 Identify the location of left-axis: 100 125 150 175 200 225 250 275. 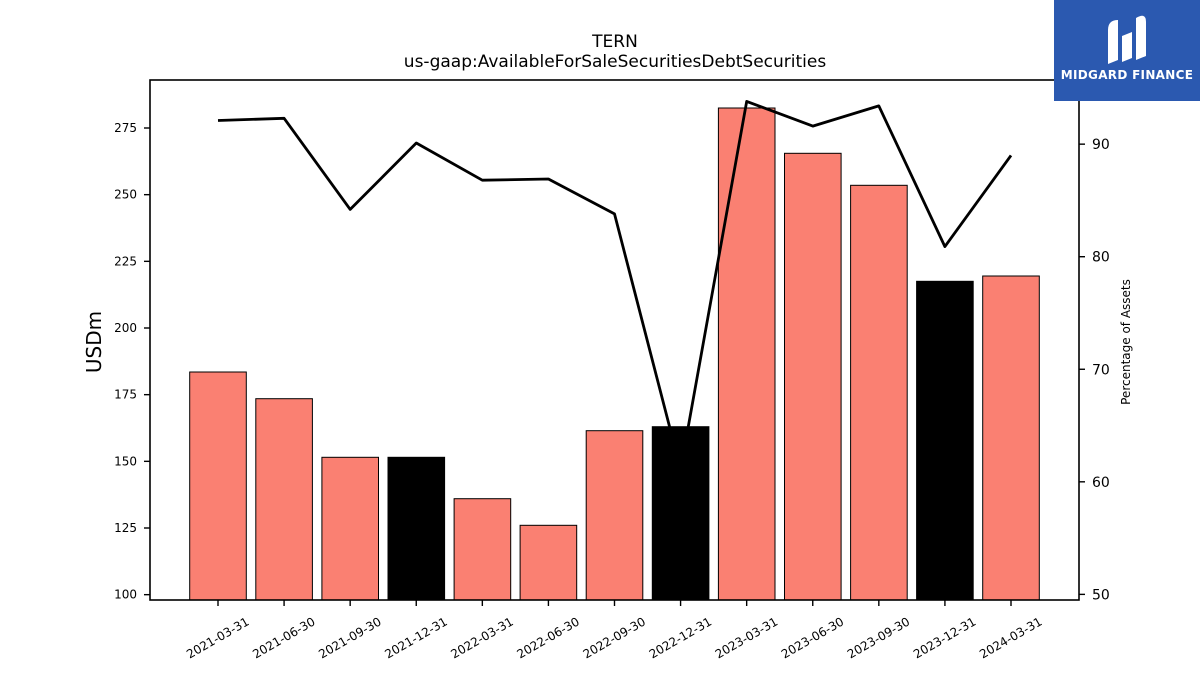
(132, 361).